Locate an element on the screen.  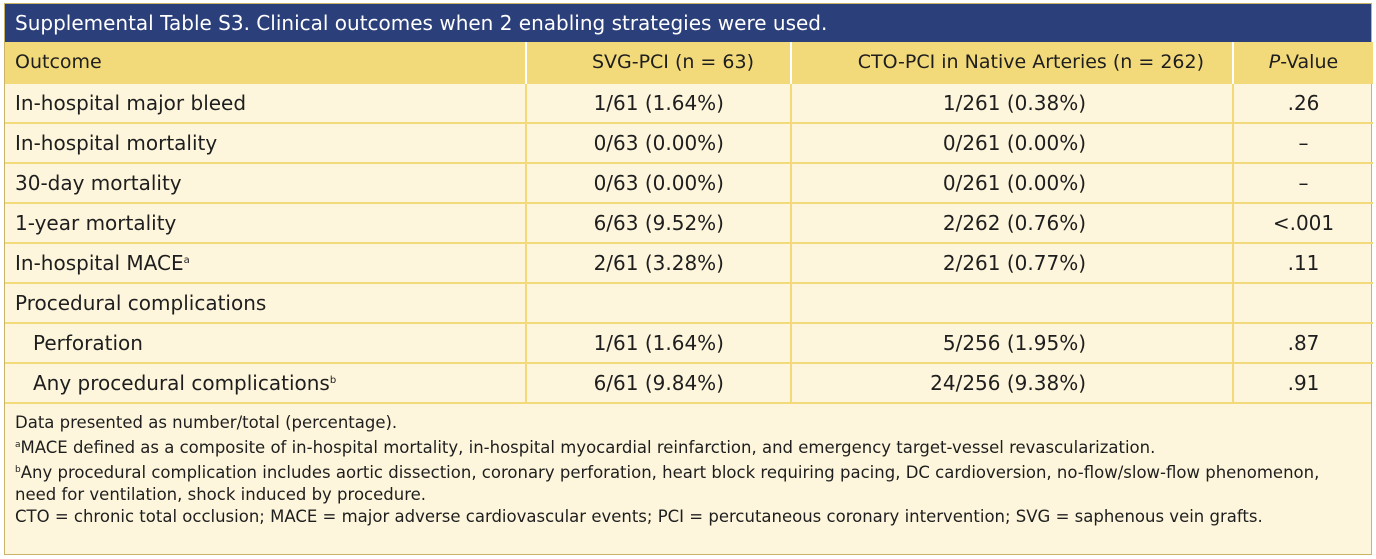
cell-cto: 2/262 (0.76%) is located at coordinates (1012, 222).